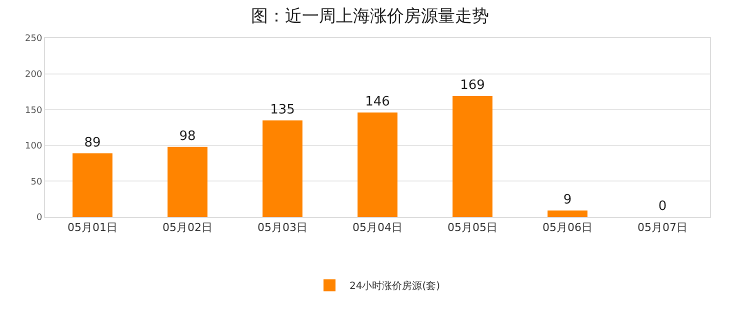 This screenshot has height=312, width=740. What do you see at coordinates (473, 227) in the screenshot?
I see `x-tick-label: 05月05日` at bounding box center [473, 227].